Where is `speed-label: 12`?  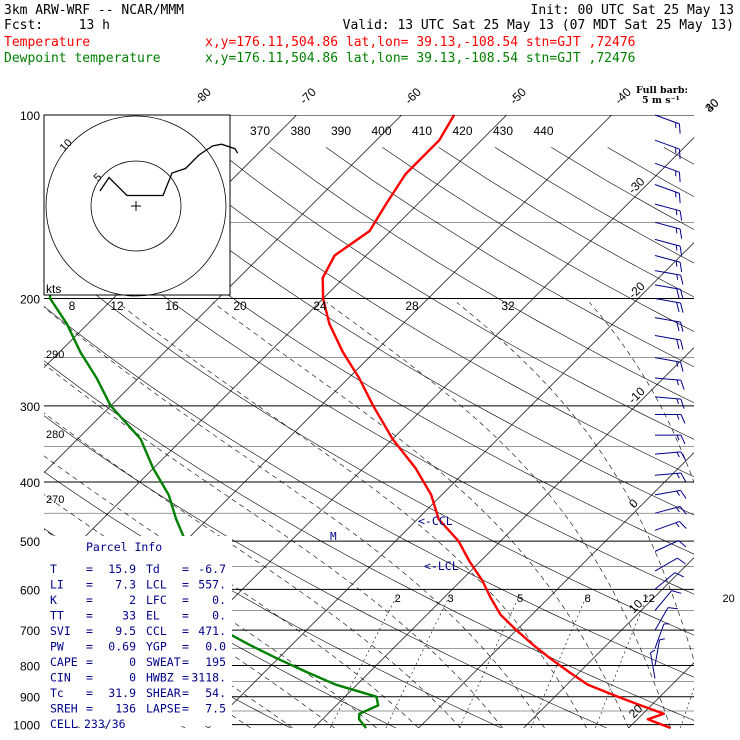 speed-label: 12 is located at coordinates (117, 306).